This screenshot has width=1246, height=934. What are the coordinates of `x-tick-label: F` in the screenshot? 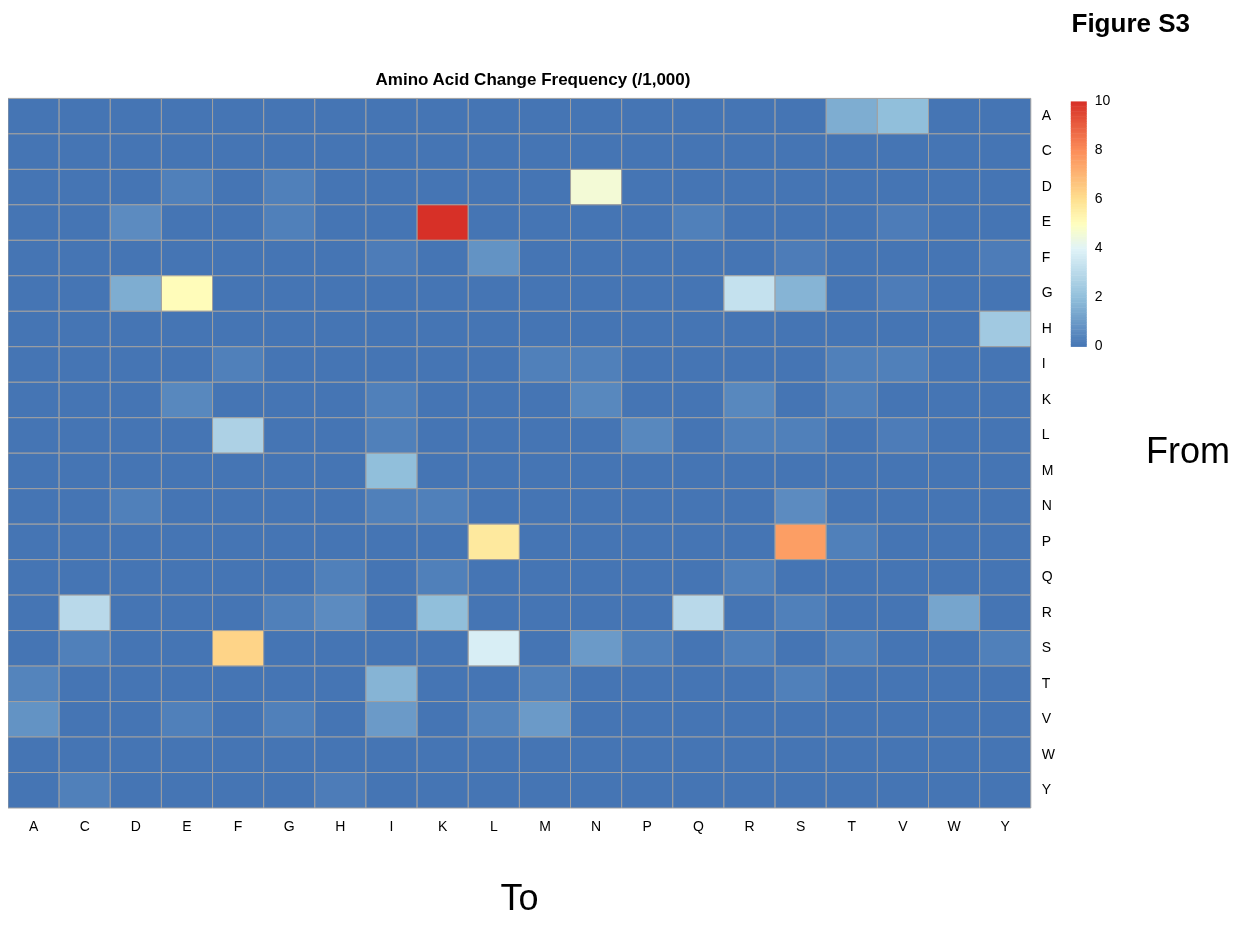 It's located at (238, 826).